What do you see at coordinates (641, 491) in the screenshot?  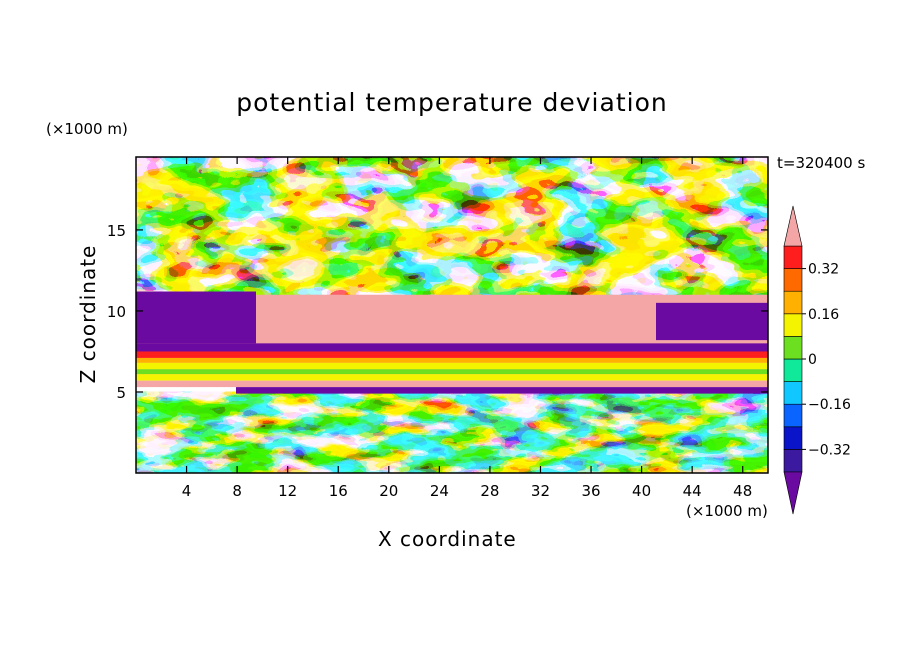 I see `x-tick-label: 40` at bounding box center [641, 491].